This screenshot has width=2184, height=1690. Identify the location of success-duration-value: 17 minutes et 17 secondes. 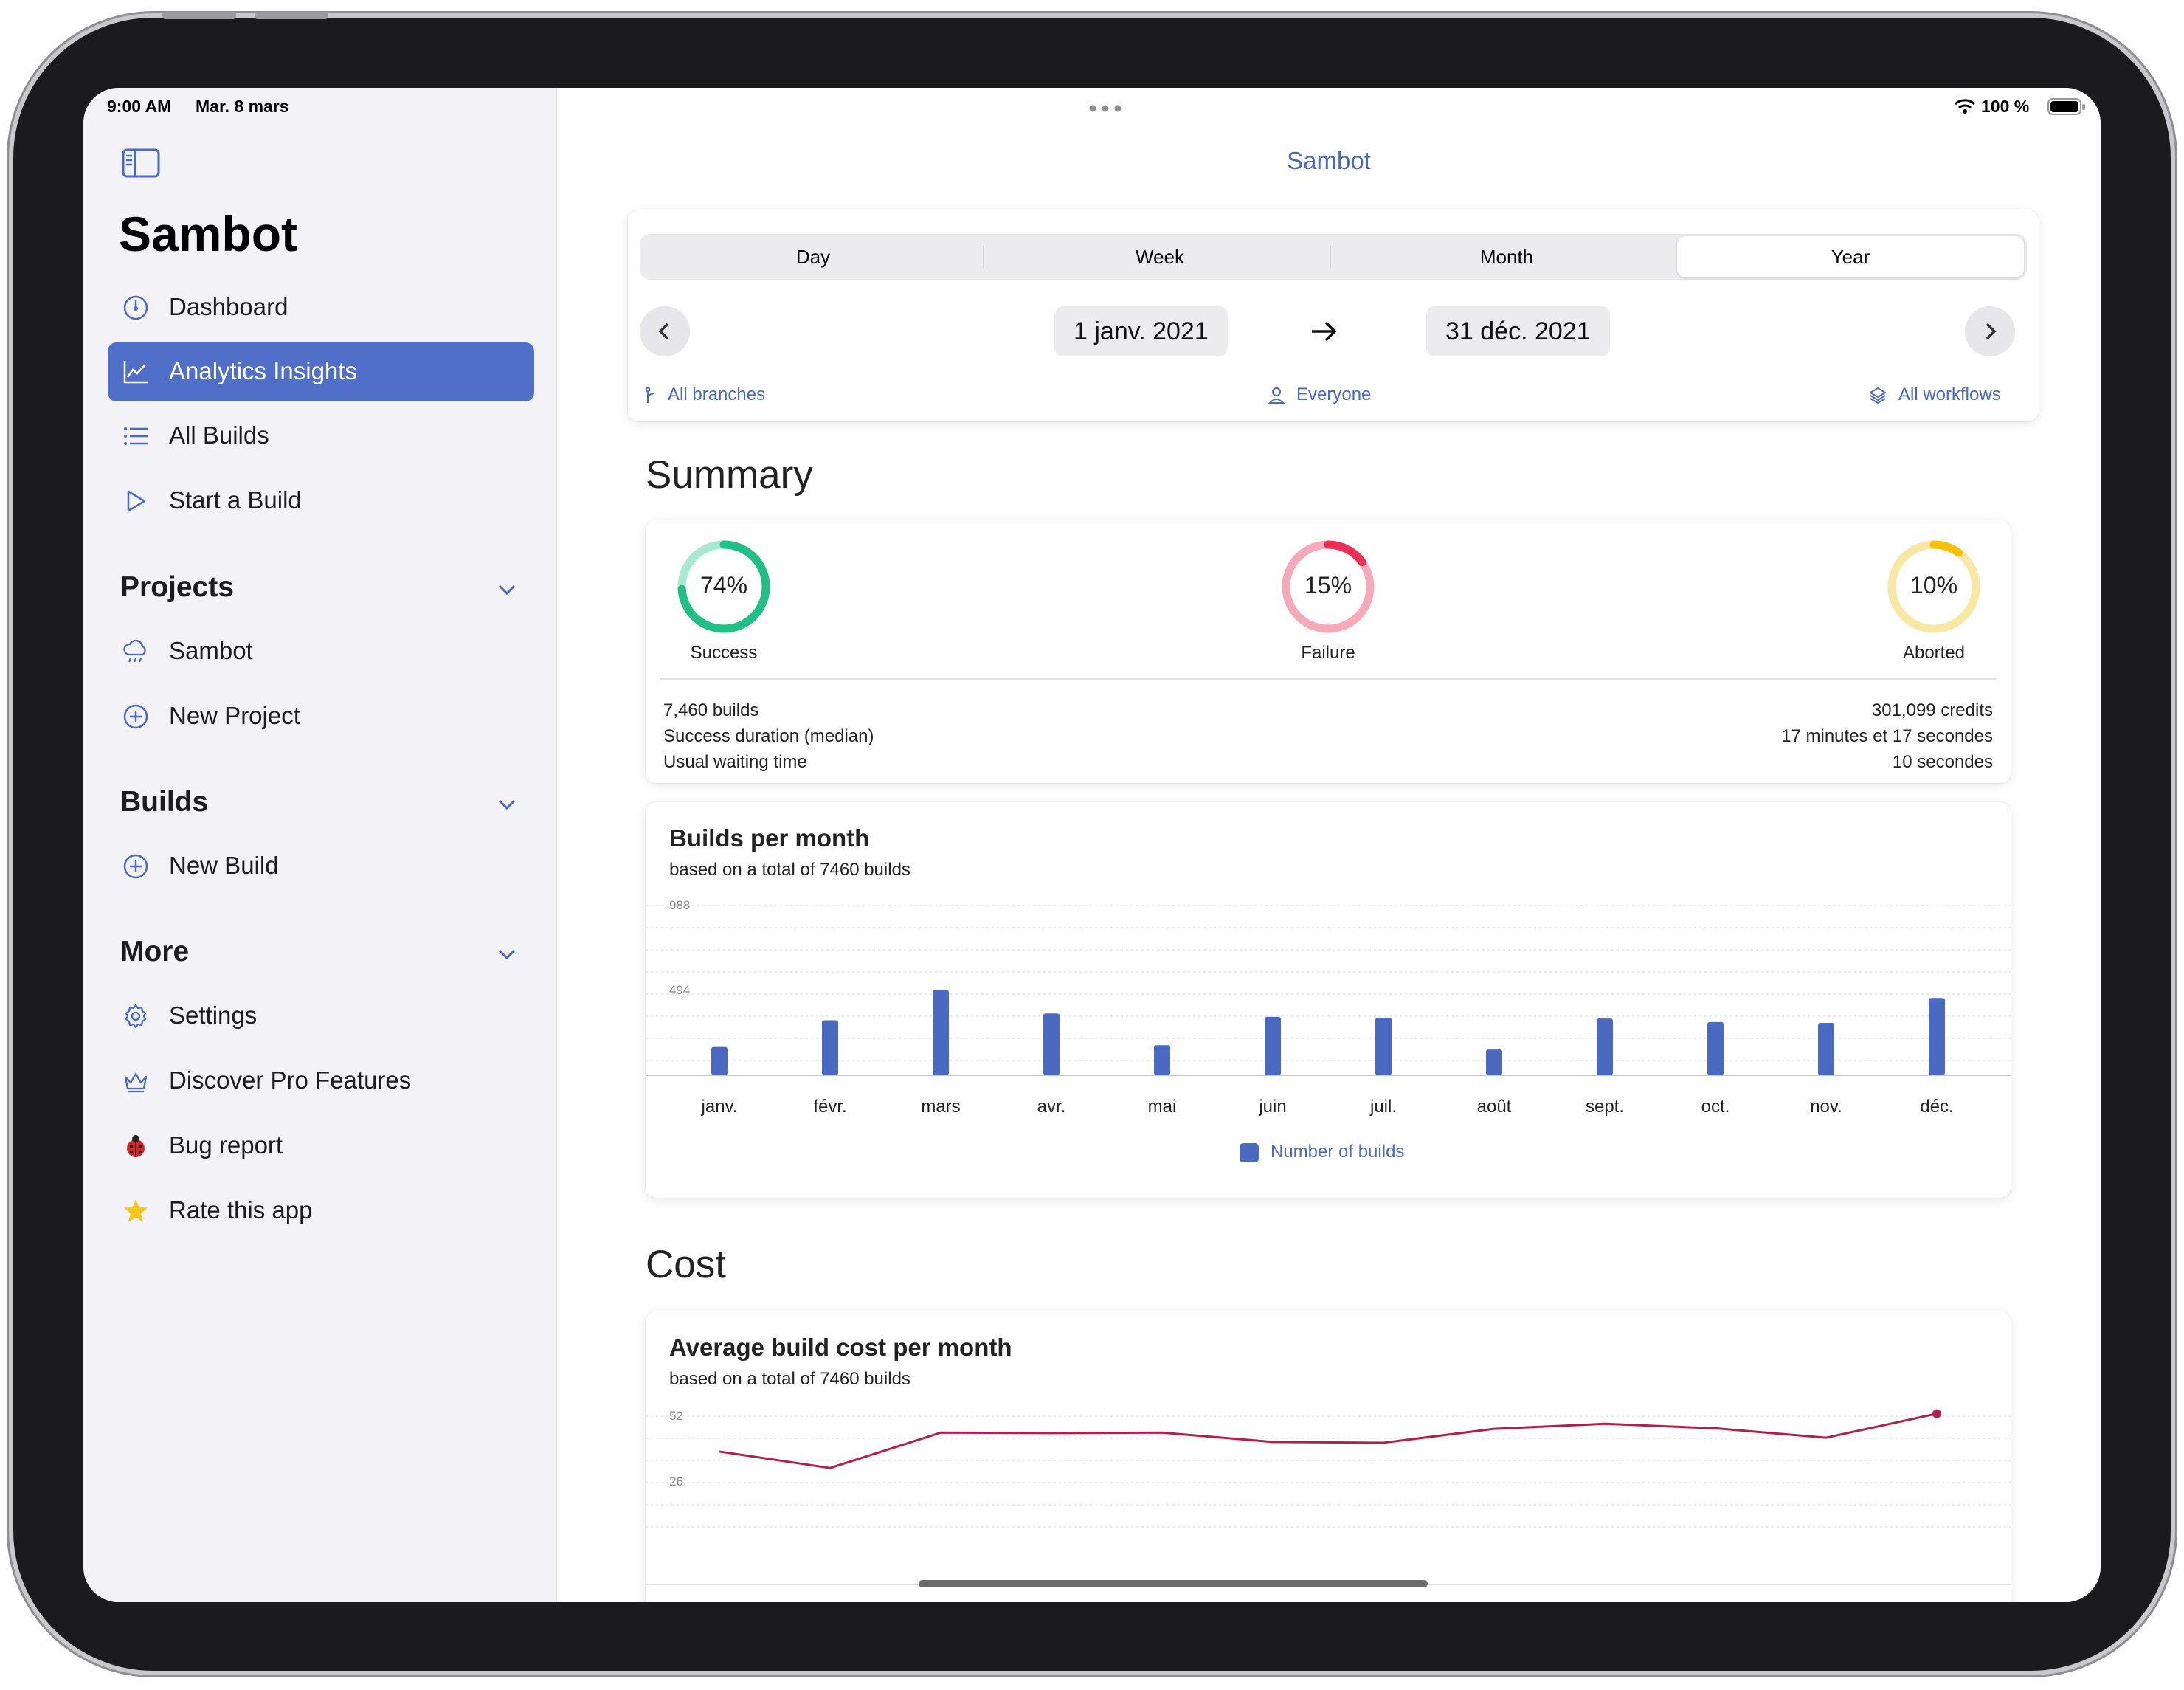
(1887, 736).